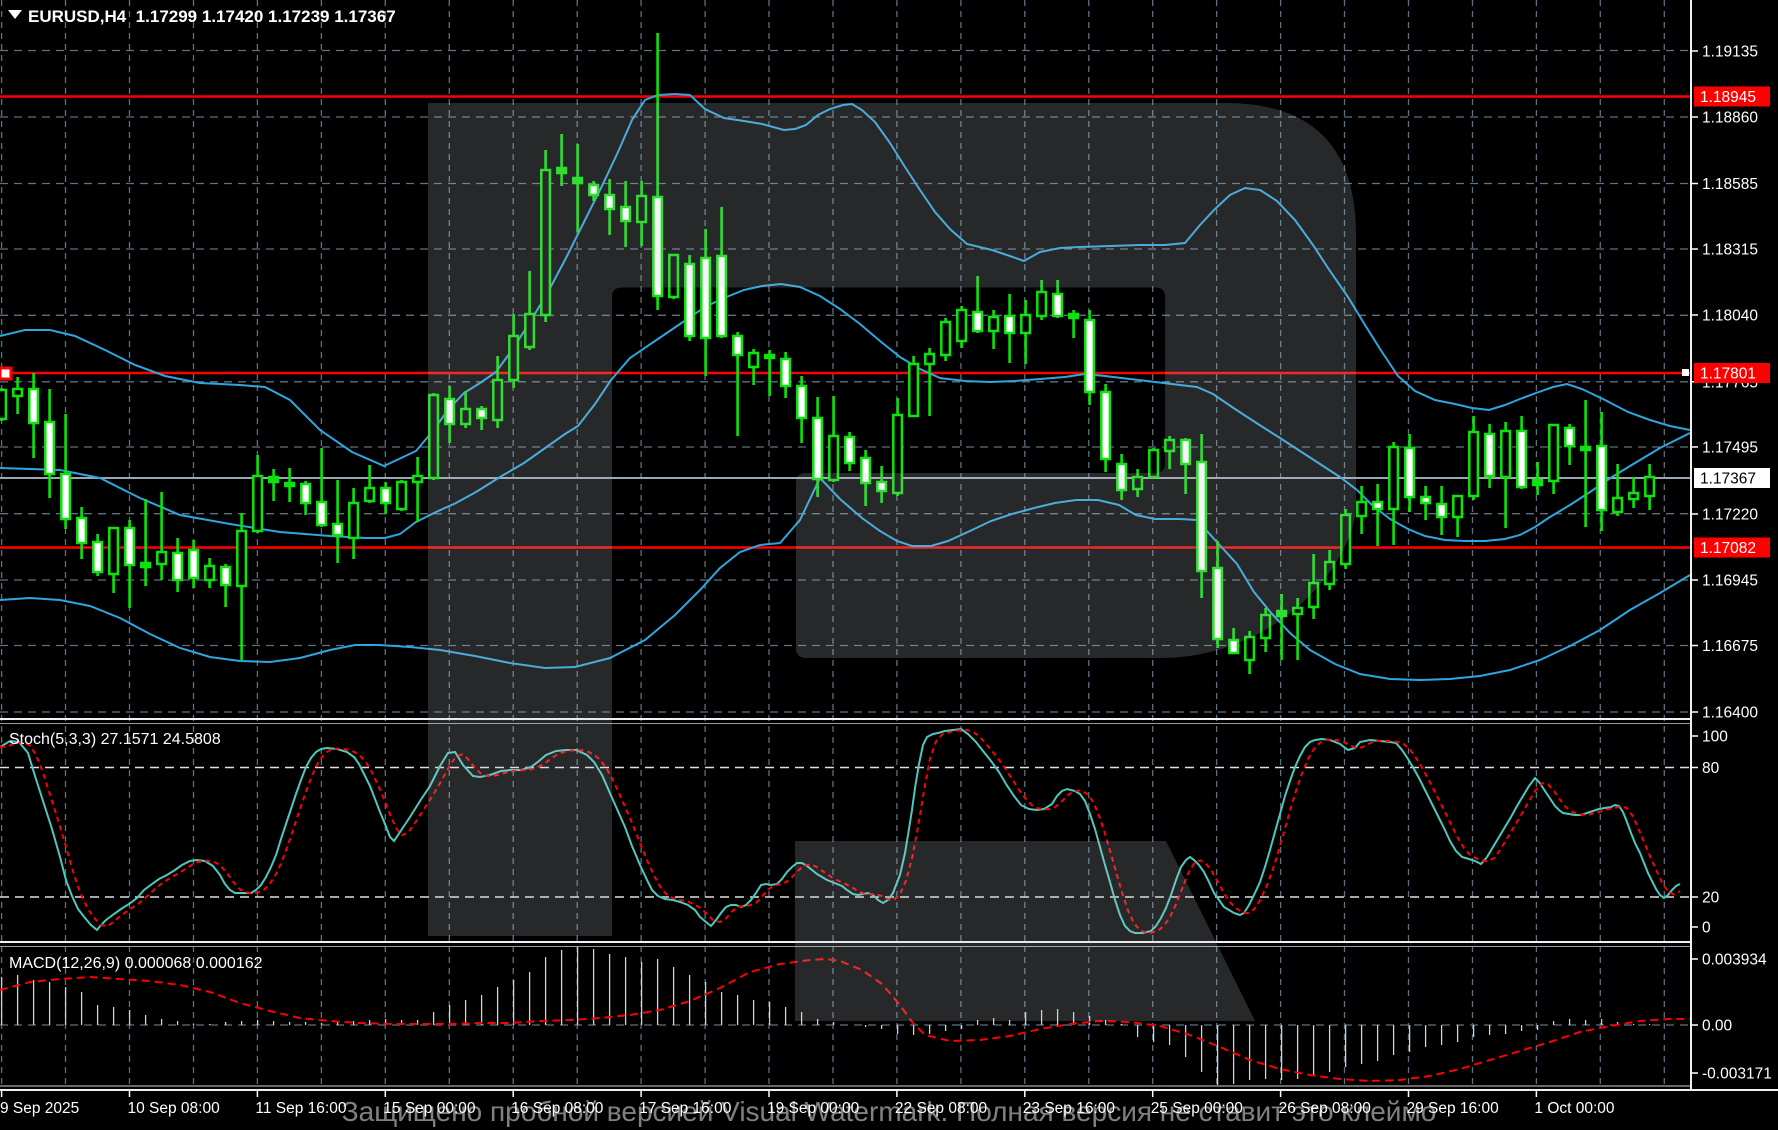 This screenshot has width=1778, height=1130. Describe the element at coordinates (115, 739) in the screenshot. I see `svg-text: Stoch(5,3,3) 27.1571 24.5808` at that location.